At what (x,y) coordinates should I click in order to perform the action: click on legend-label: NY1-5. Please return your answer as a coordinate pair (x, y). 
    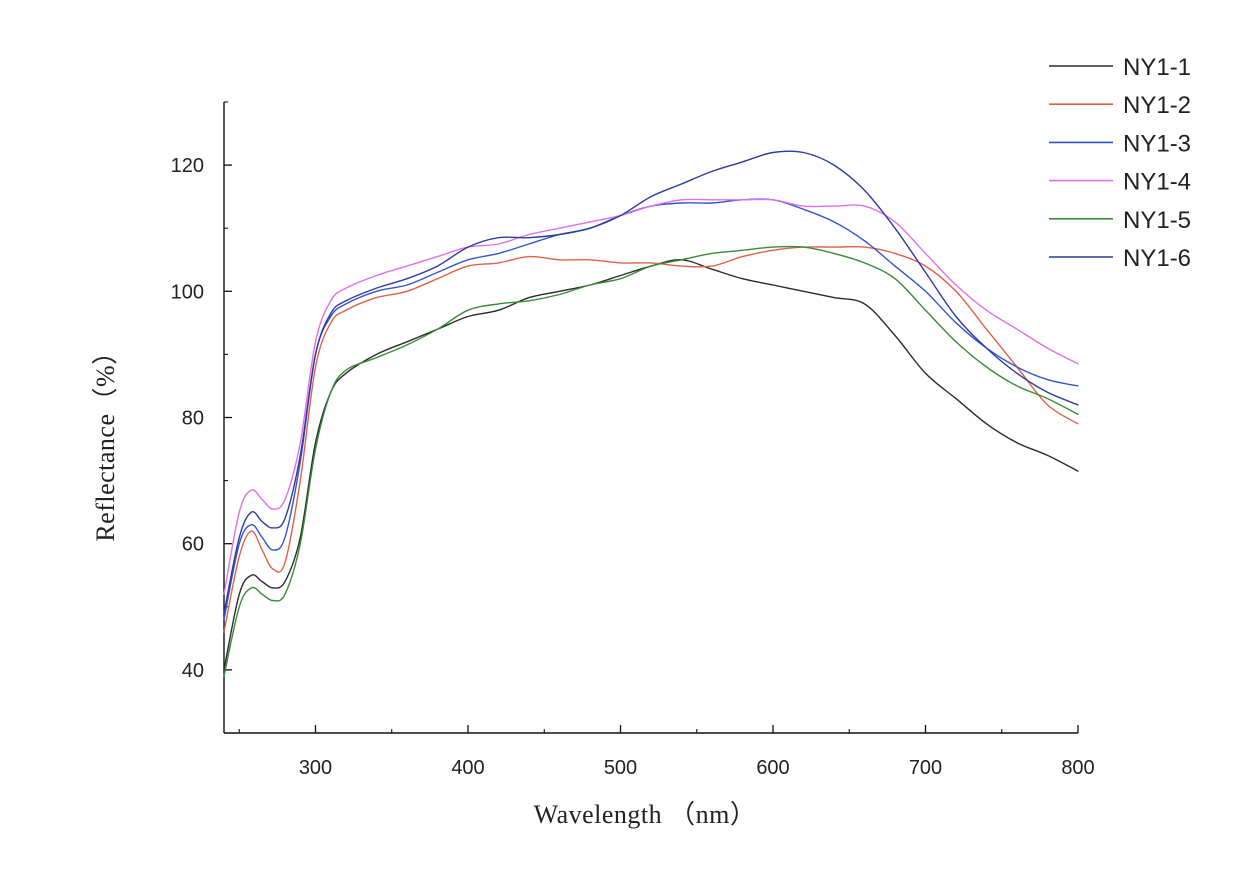
    Looking at the image, I should click on (1157, 220).